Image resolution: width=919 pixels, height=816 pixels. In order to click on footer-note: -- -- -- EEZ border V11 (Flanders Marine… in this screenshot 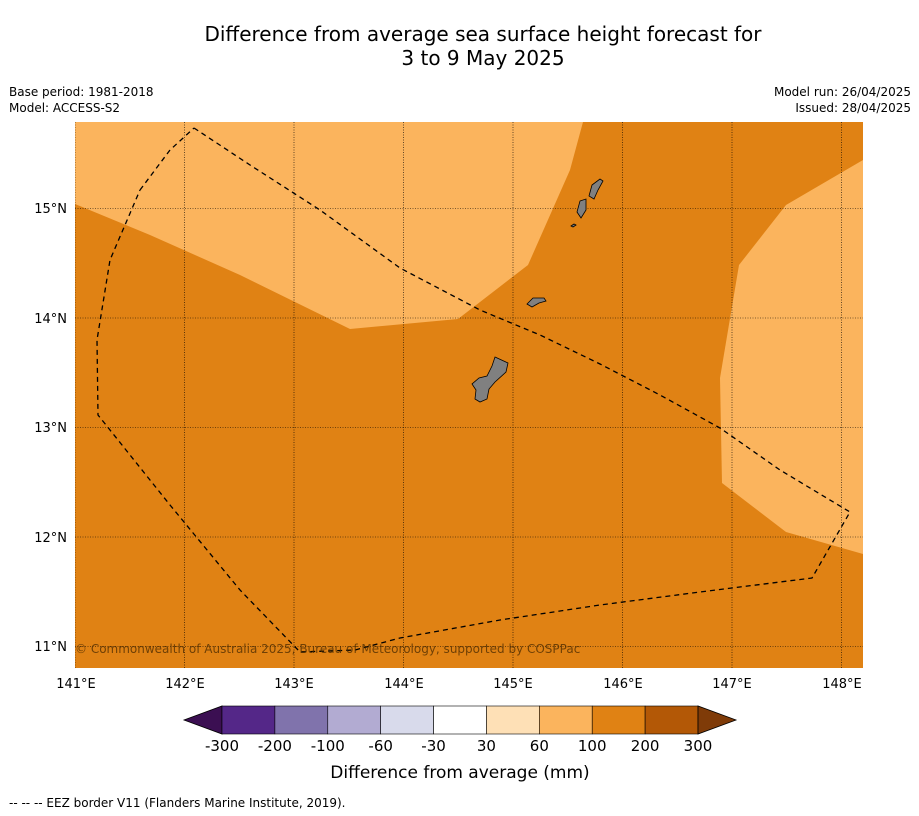, I will do `click(177, 803)`.